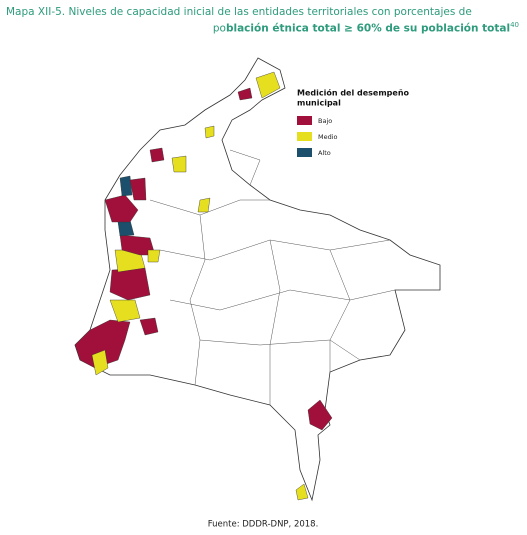 The height and width of the screenshot is (535, 527). What do you see at coordinates (319, 103) in the screenshot?
I see `legend-title: municipal` at bounding box center [319, 103].